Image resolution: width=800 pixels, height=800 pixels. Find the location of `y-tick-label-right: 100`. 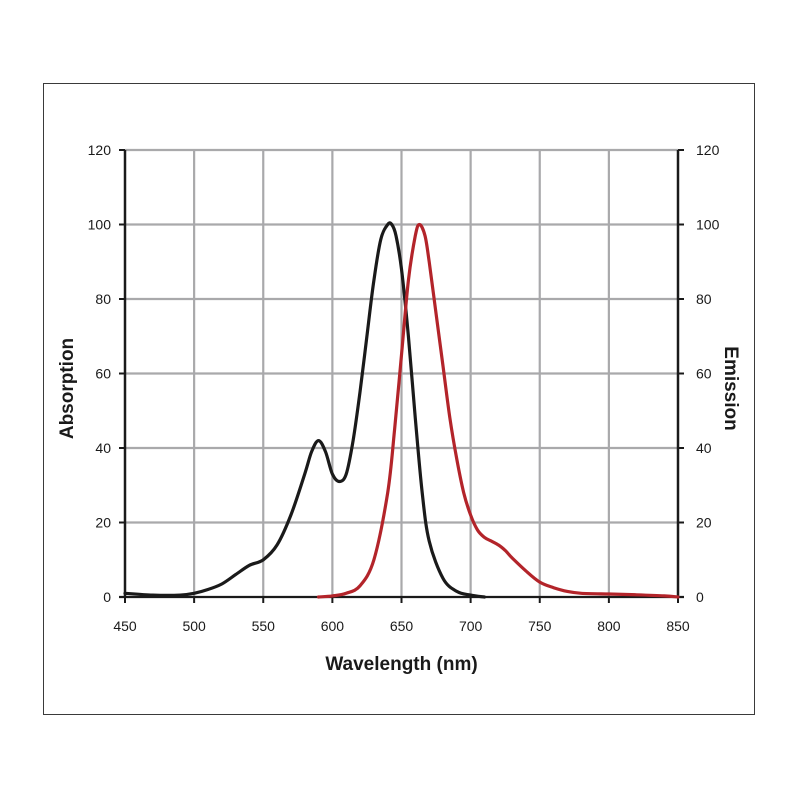

y-tick-label-right: 100 is located at coordinates (708, 225).